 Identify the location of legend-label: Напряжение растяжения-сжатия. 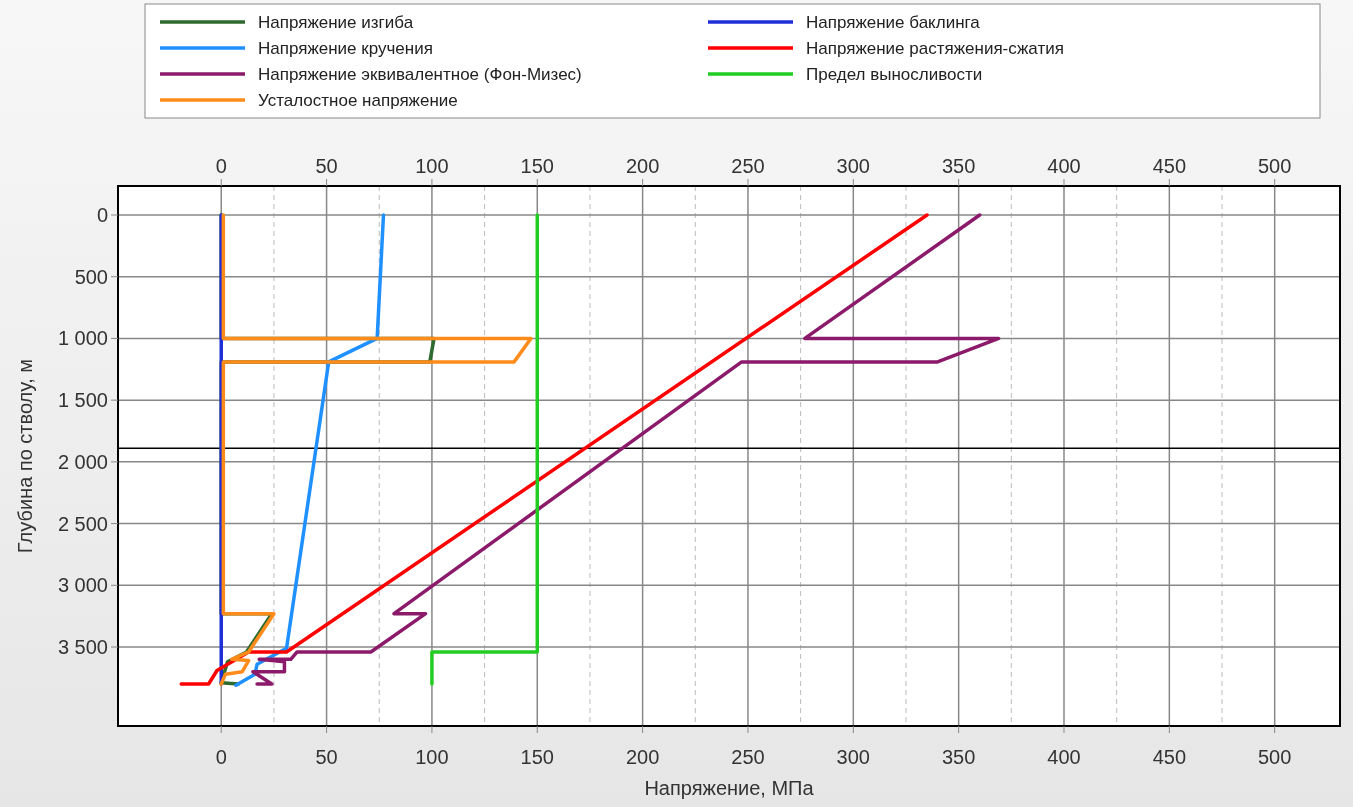
(935, 48).